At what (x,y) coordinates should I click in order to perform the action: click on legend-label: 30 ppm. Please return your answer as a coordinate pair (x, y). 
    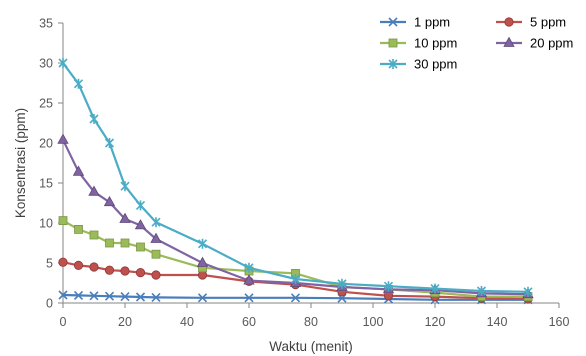
    Looking at the image, I should click on (435, 64).